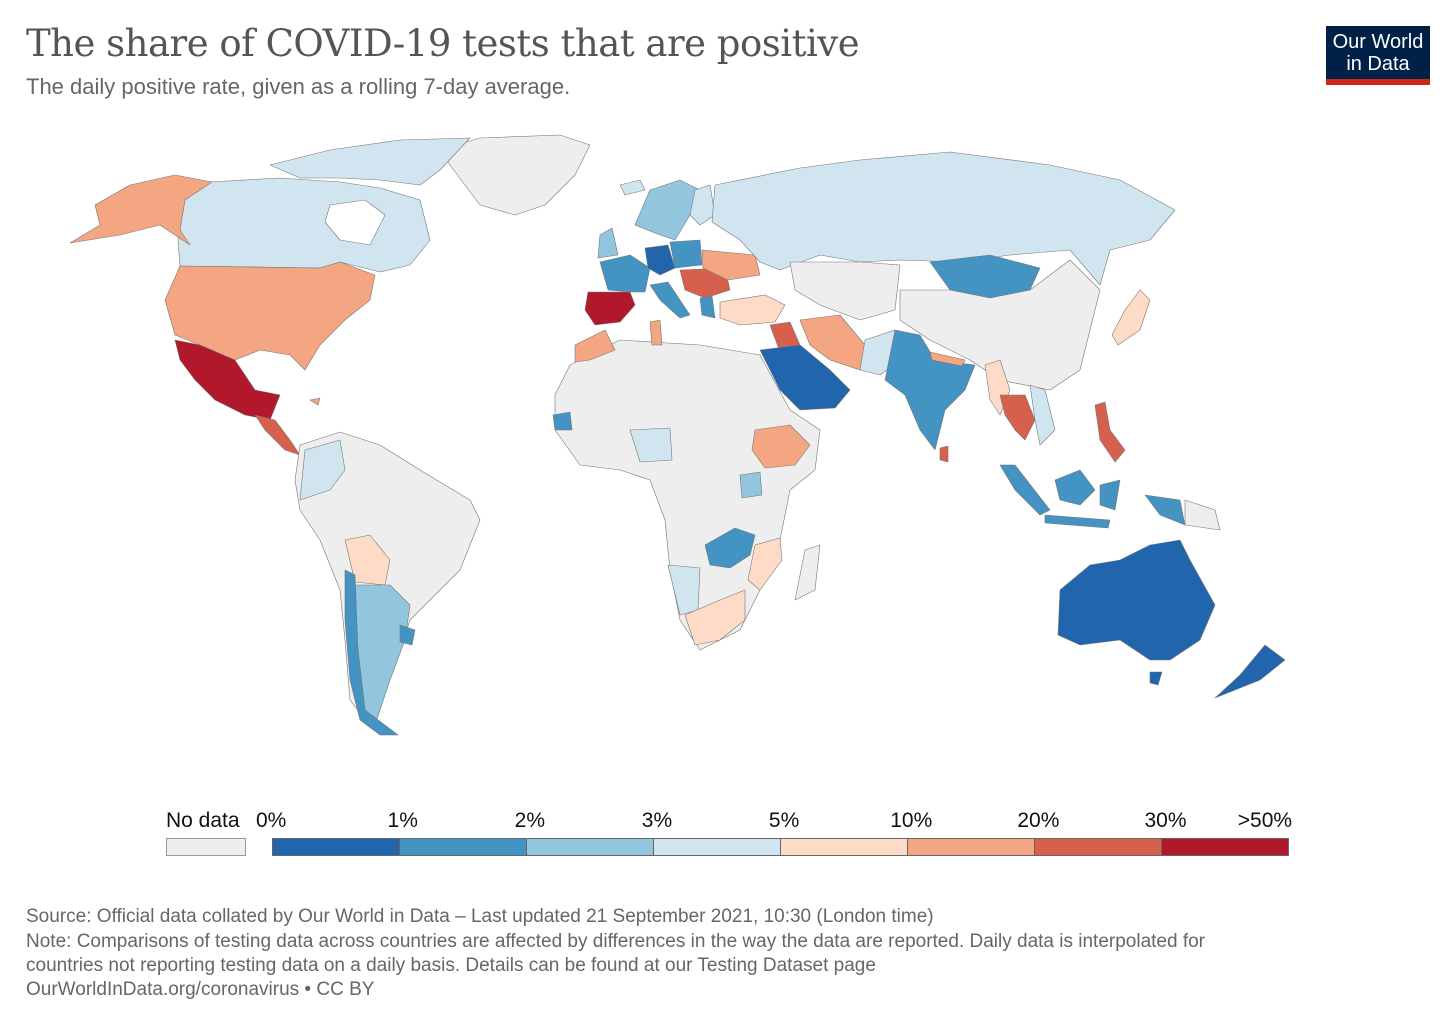 The height and width of the screenshot is (1028, 1456). Describe the element at coordinates (807, 572) in the screenshot. I see `country-madagascar` at that location.